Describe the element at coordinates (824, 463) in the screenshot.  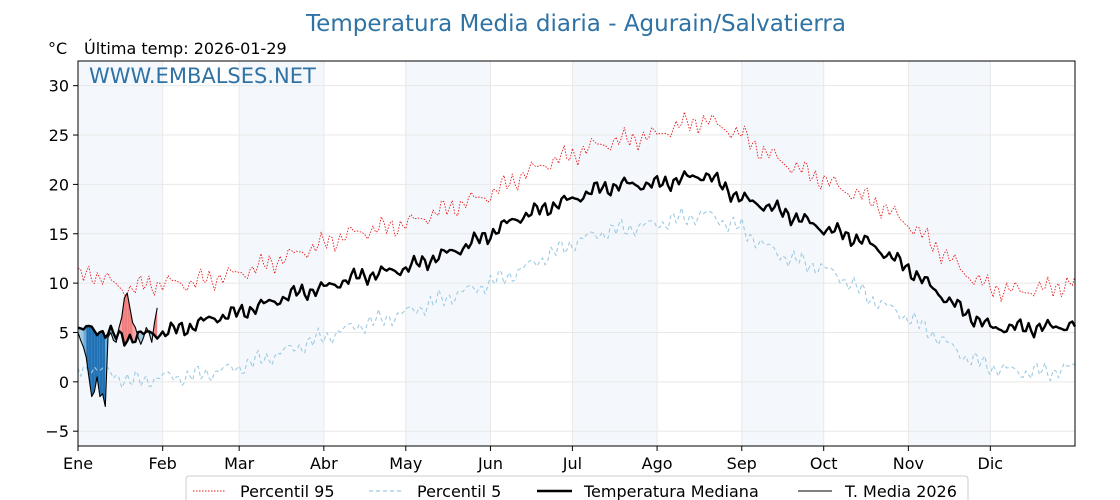
I see `x-tick-label-9: Oct` at that location.